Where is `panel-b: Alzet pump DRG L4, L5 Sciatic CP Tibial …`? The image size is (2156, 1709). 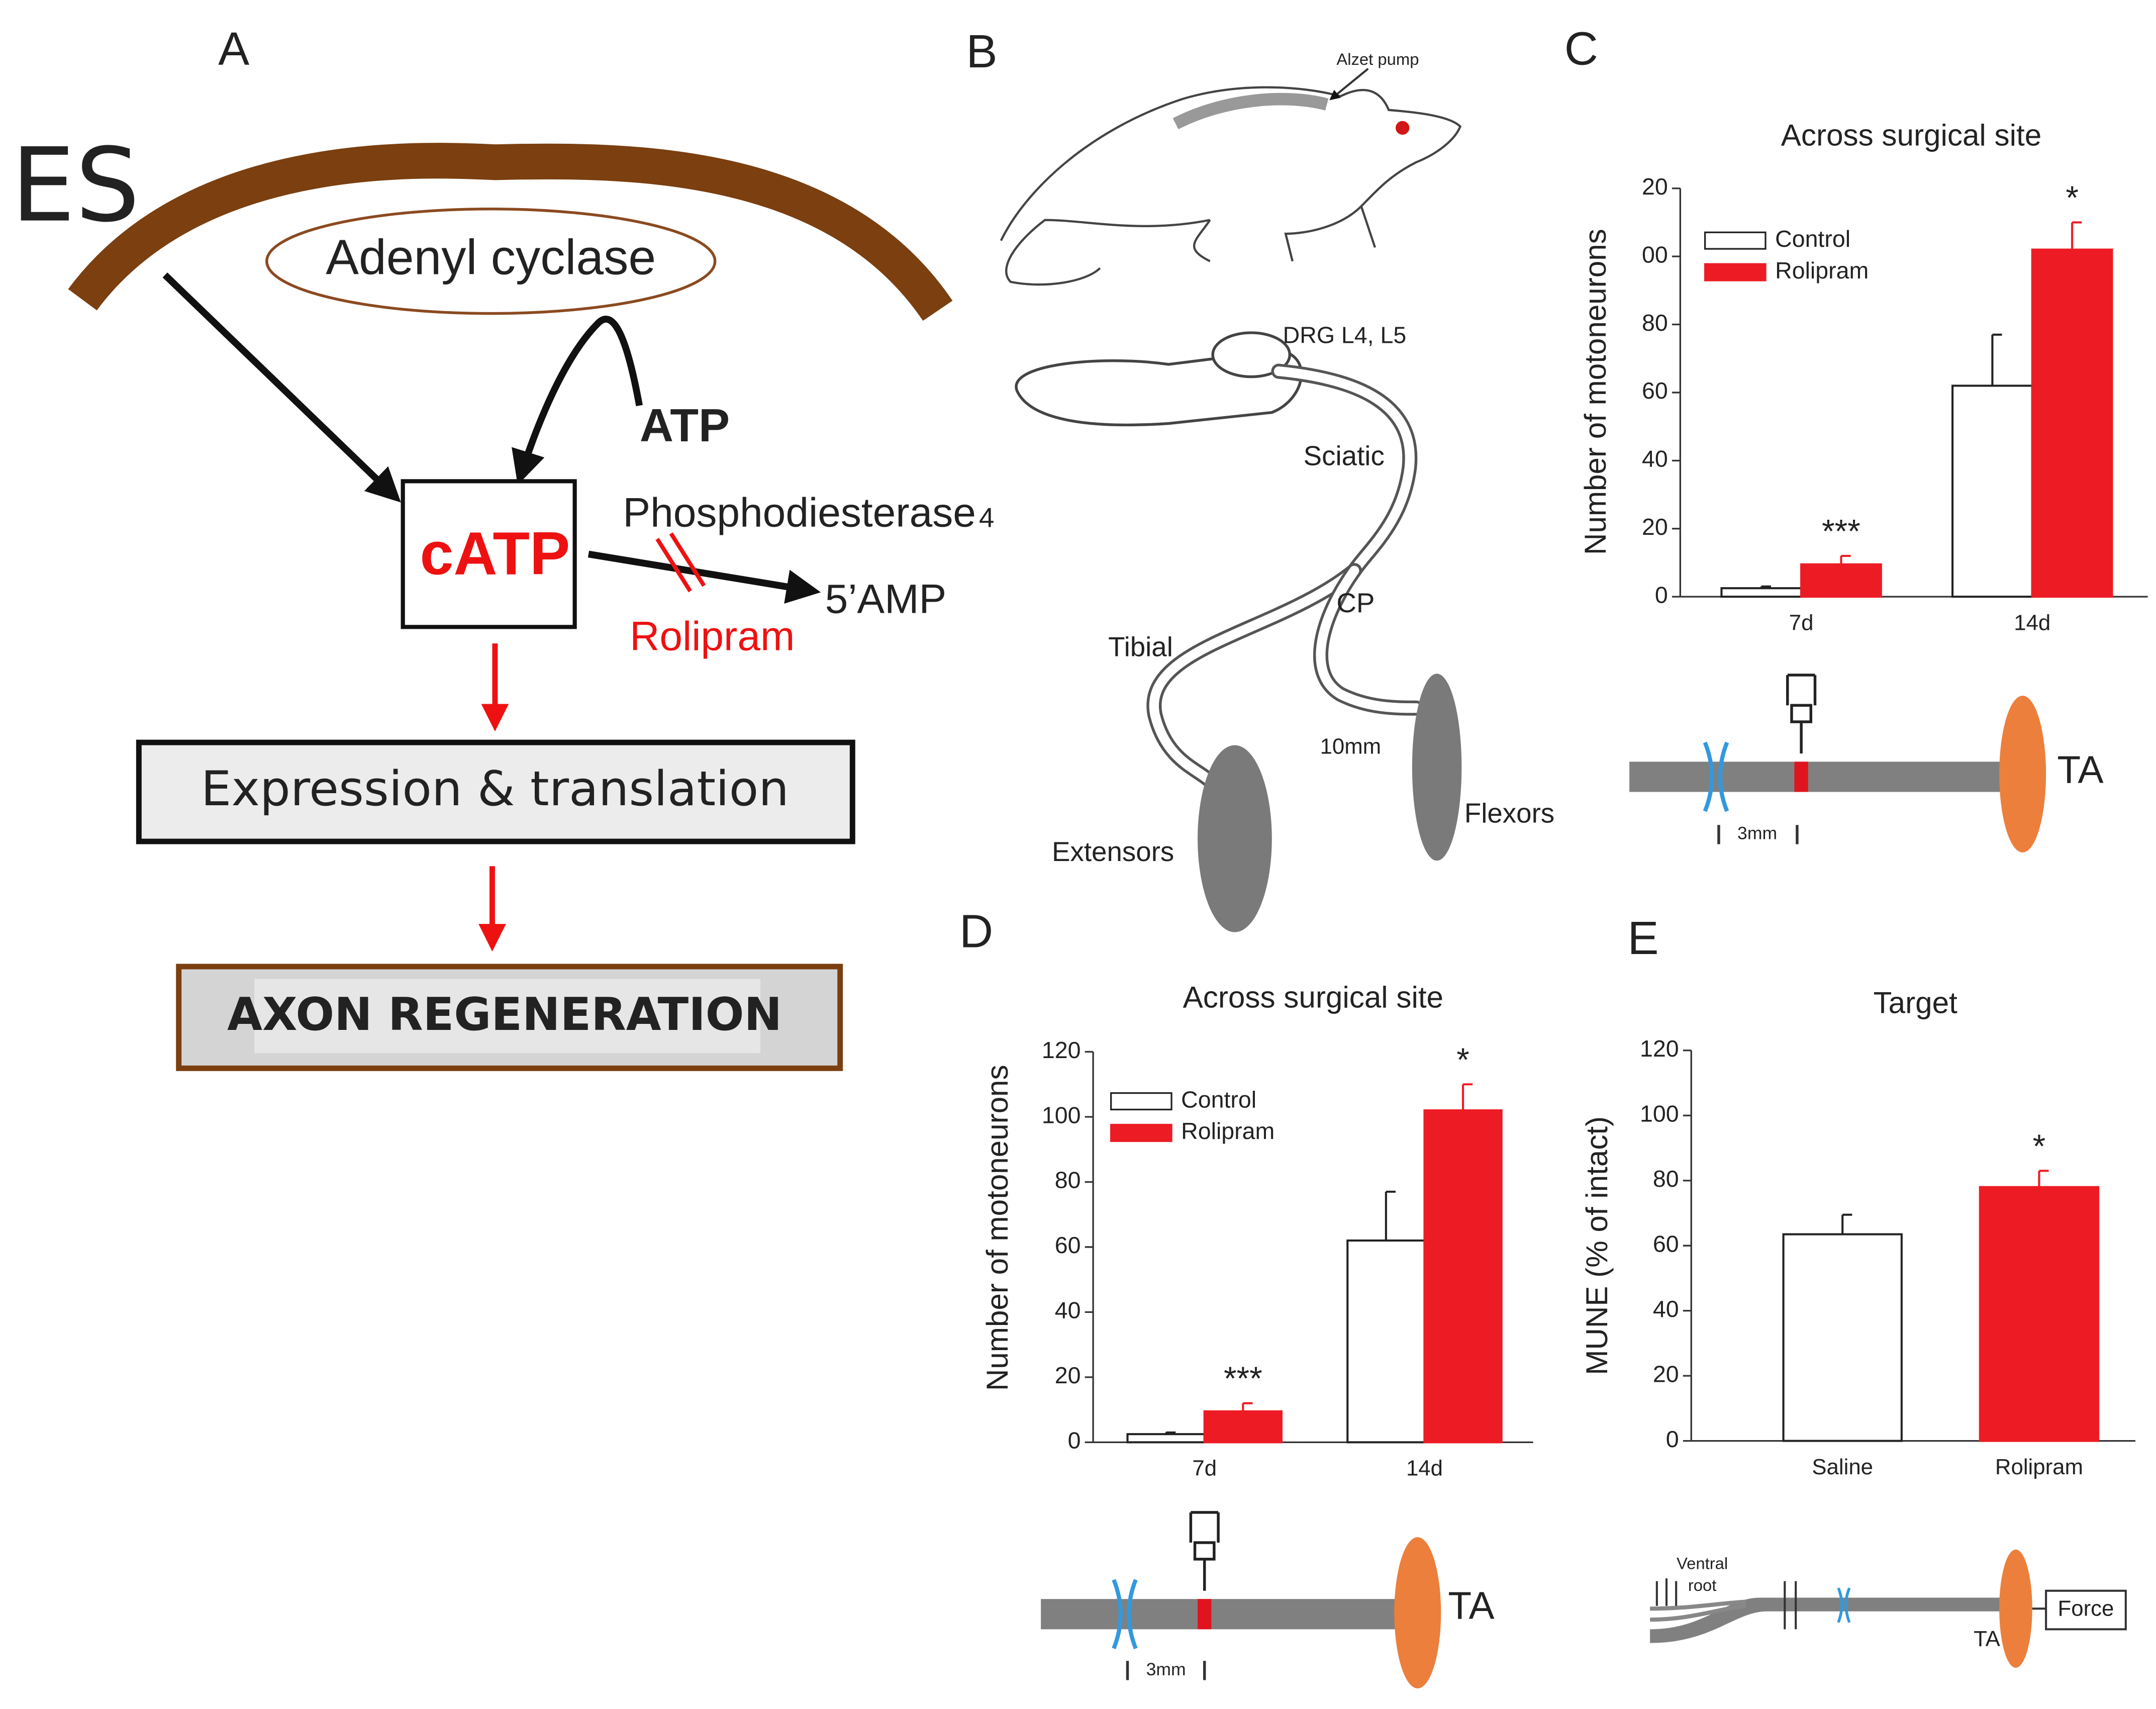
panel-b: Alzet pump DRG L4, L5 Sciatic CP Tibial … is located at coordinates (1277, 491).